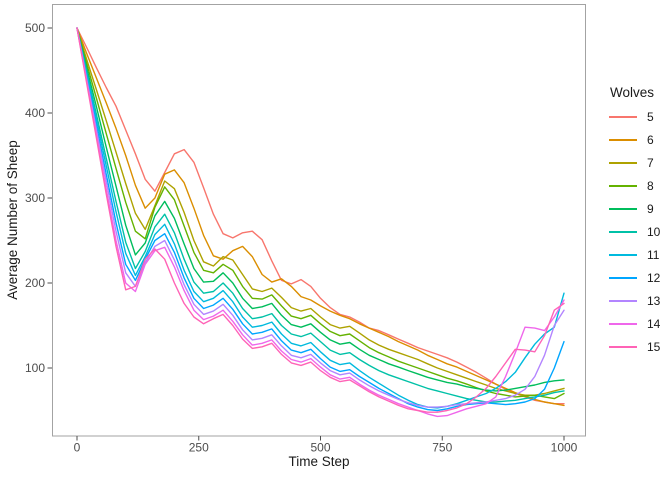 This screenshot has height=485, width=672. What do you see at coordinates (654, 347) in the screenshot?
I see `legend-label-15: 15` at bounding box center [654, 347].